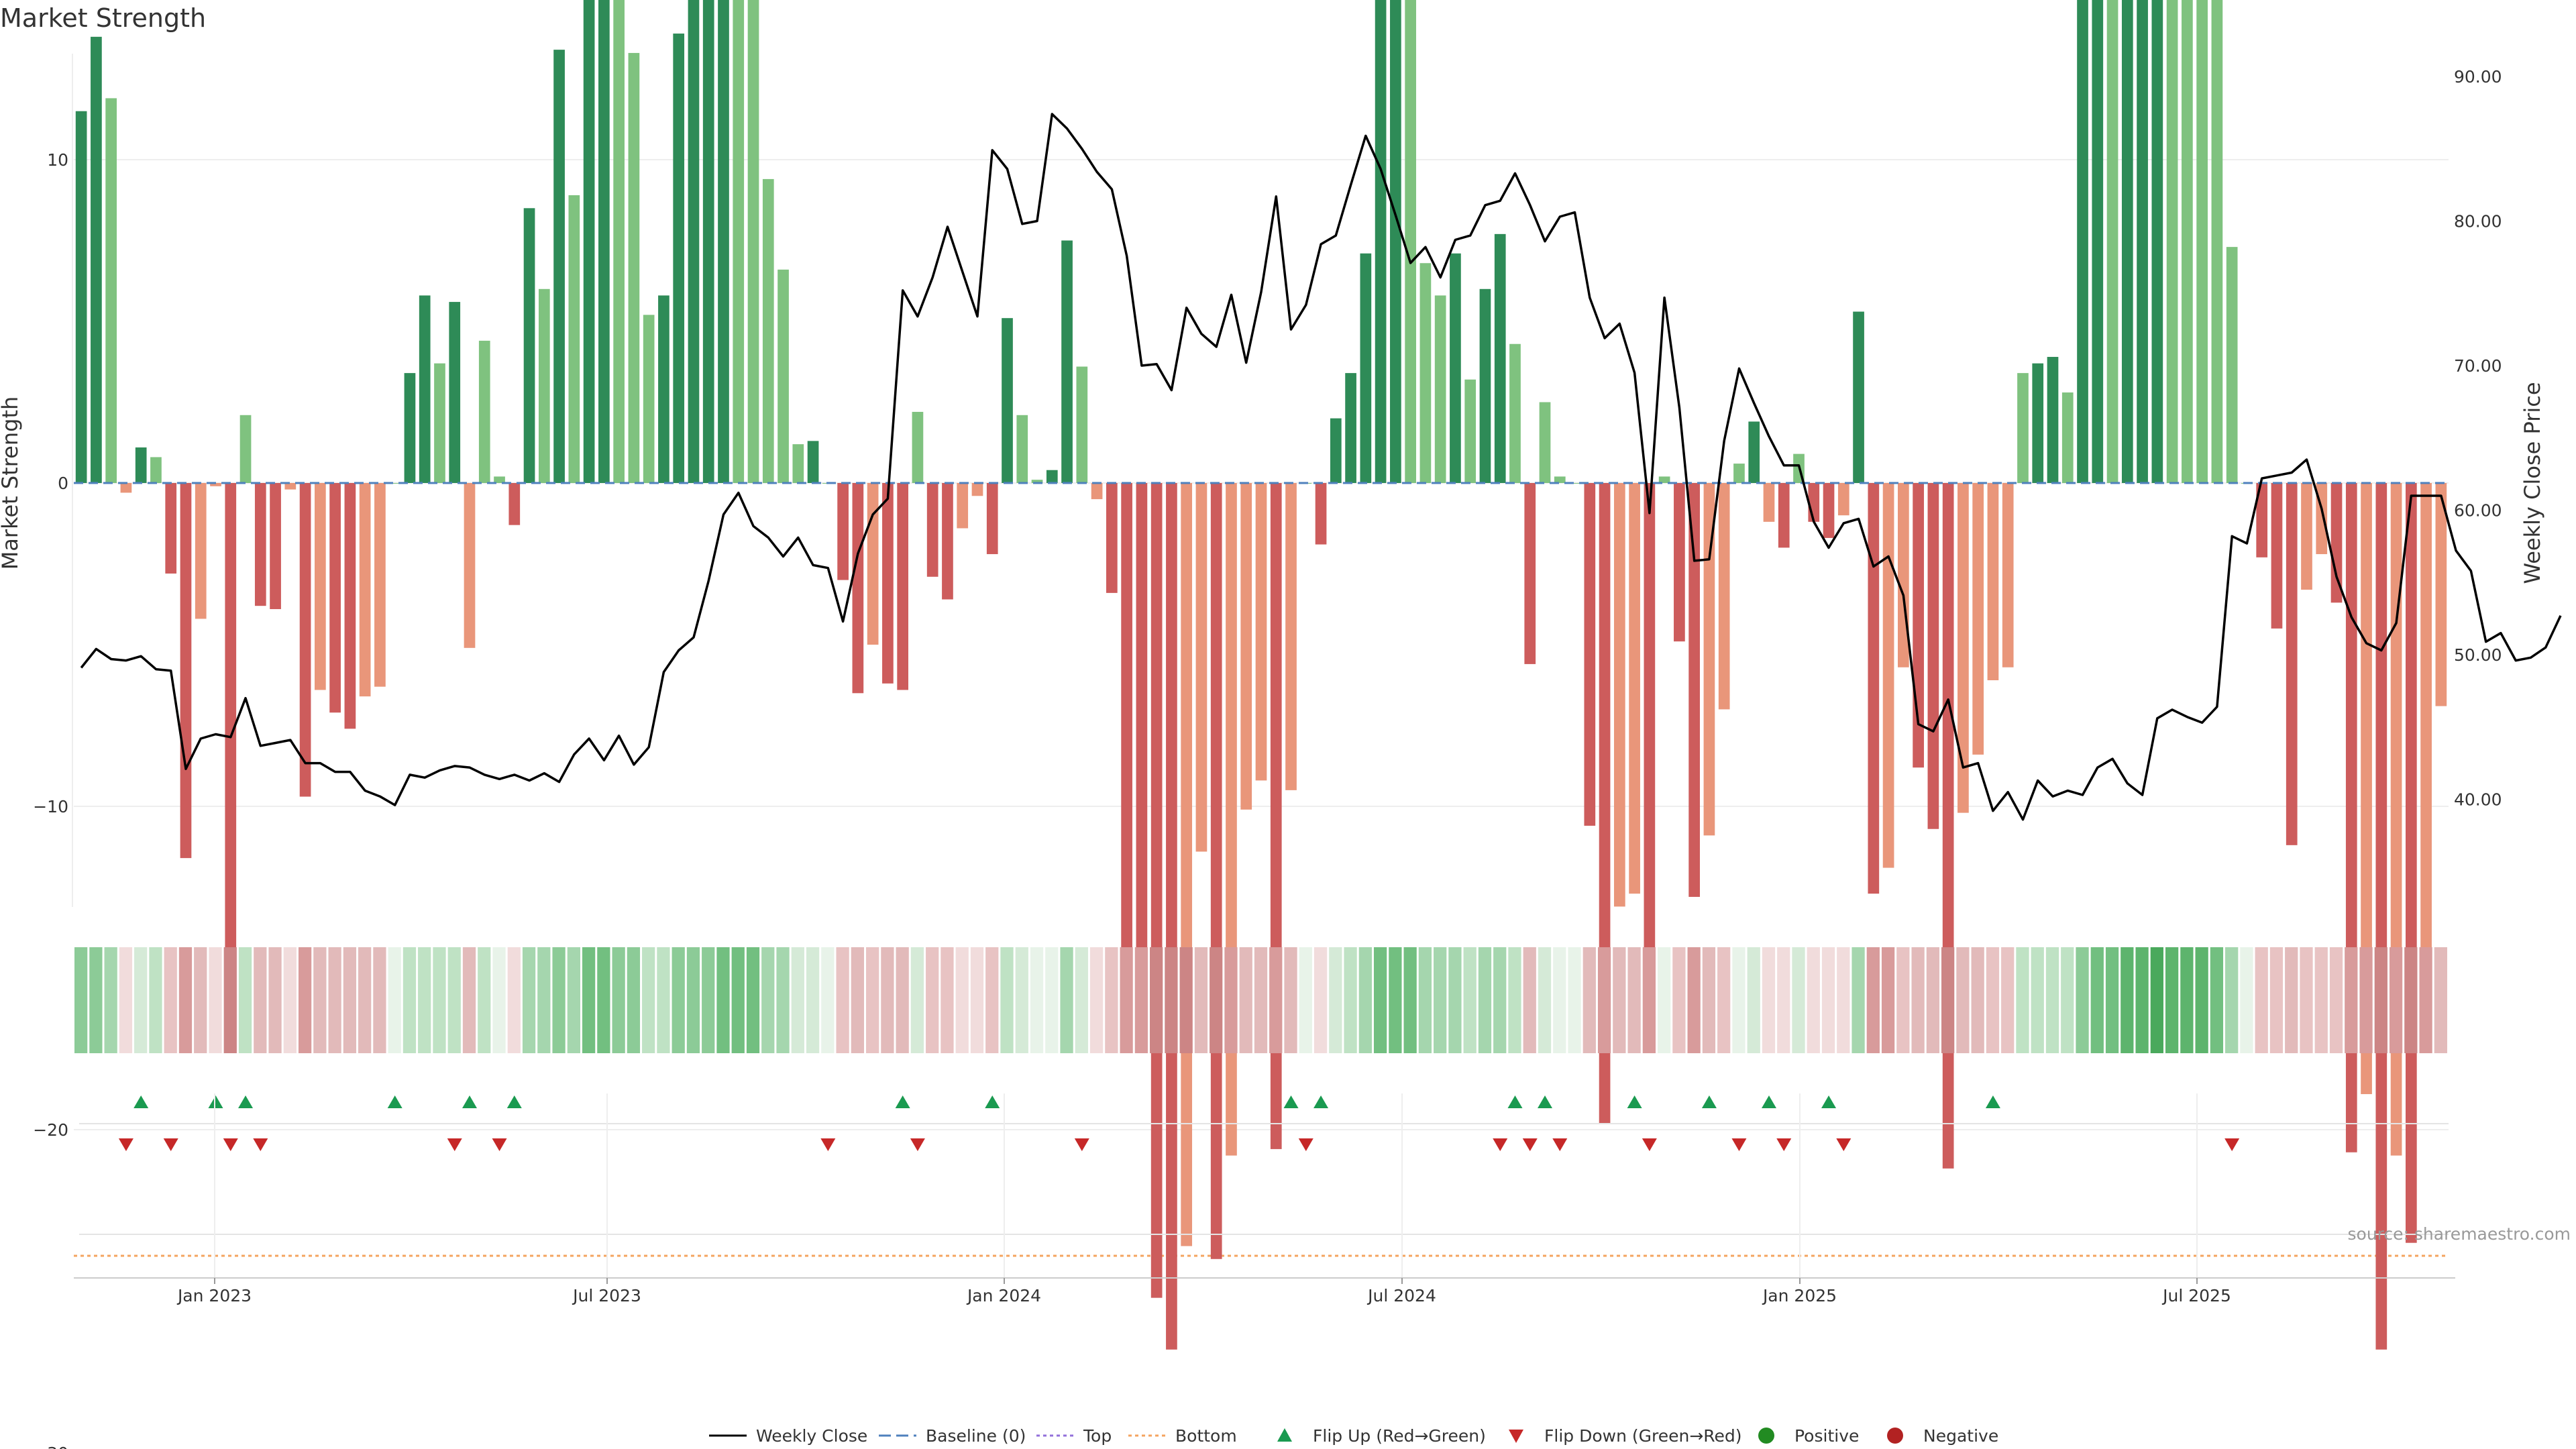 The image size is (2576, 1449). What do you see at coordinates (2478, 77) in the screenshot?
I see `right-tick-label: 90.00` at bounding box center [2478, 77].